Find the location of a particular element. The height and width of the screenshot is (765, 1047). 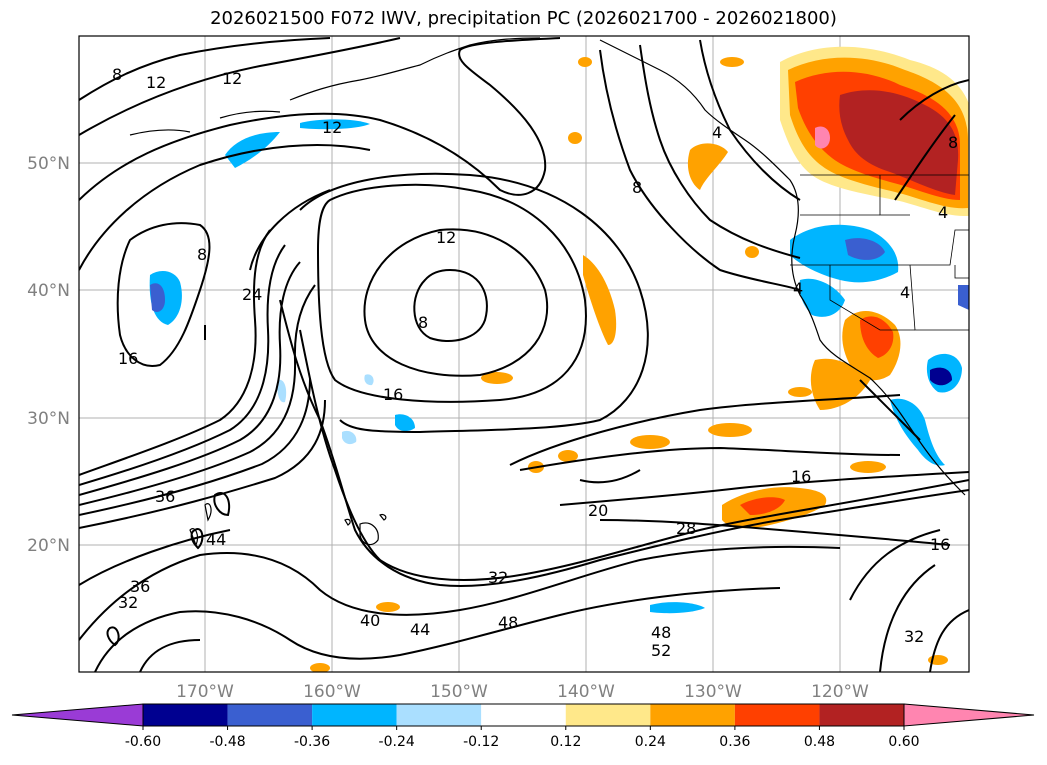

lat-label: 50°N is located at coordinates (48, 164).